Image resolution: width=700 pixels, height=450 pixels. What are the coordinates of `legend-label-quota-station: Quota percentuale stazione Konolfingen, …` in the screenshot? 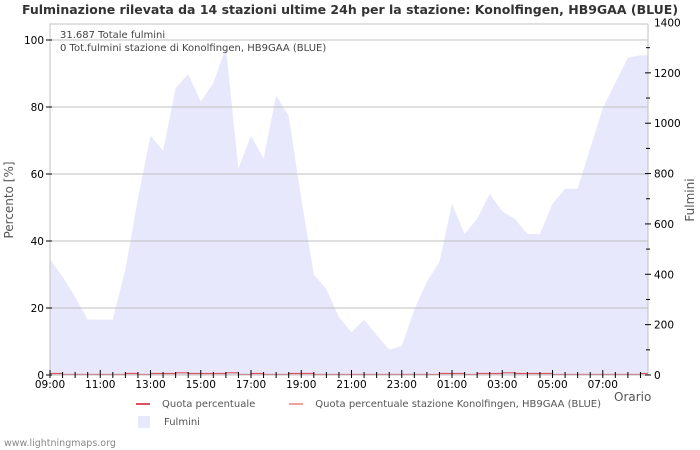 It's located at (458, 404).